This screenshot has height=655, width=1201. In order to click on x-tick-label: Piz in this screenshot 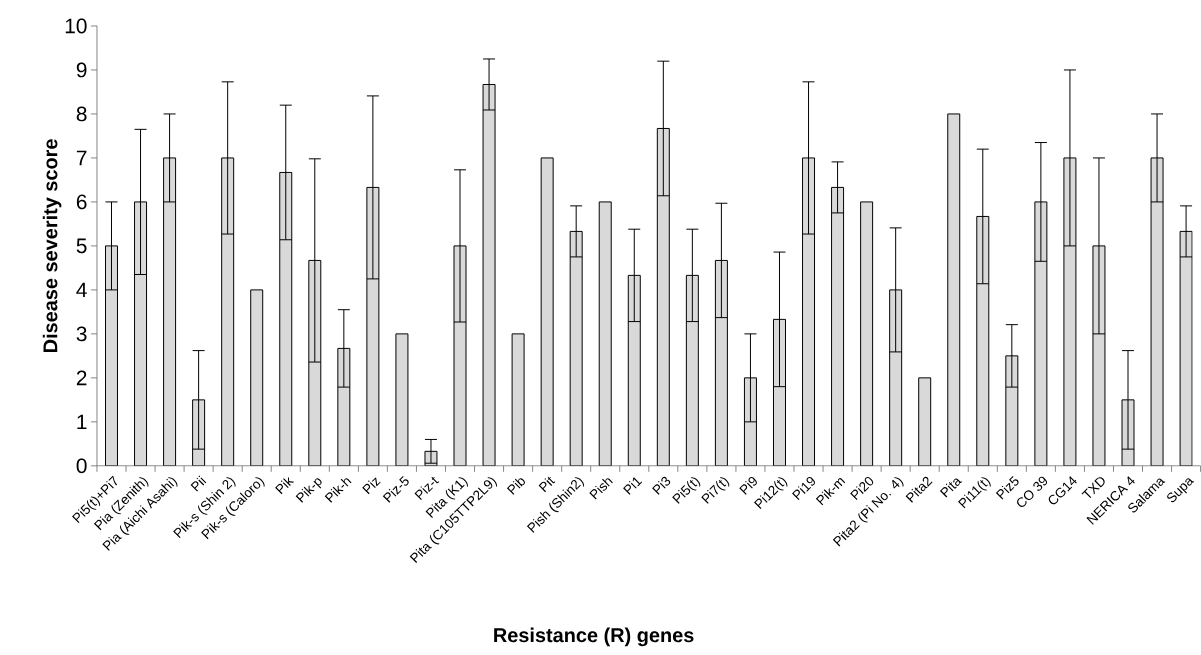, I will do `click(371, 486)`.